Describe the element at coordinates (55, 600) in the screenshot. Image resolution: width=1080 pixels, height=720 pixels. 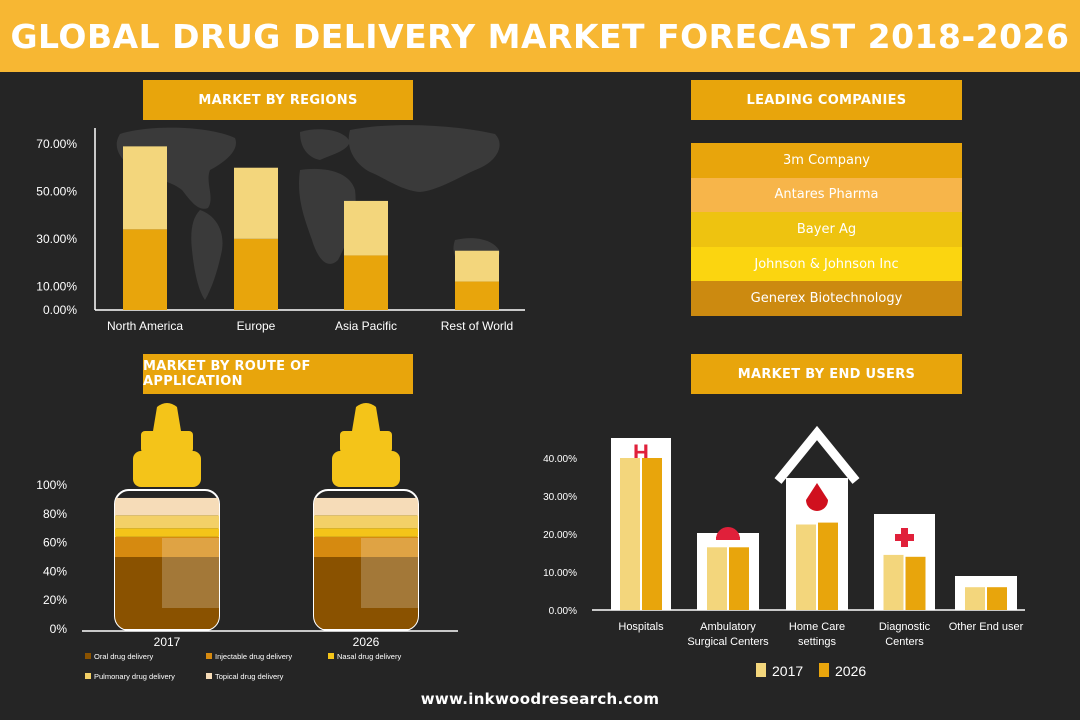
I see `y-tick-label: 20%` at that location.